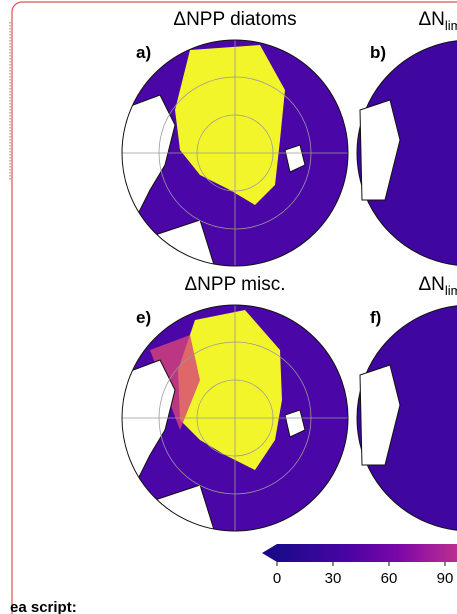 The image size is (457, 614). Describe the element at coordinates (375, 317) in the screenshot. I see `panel-label: f)` at that location.